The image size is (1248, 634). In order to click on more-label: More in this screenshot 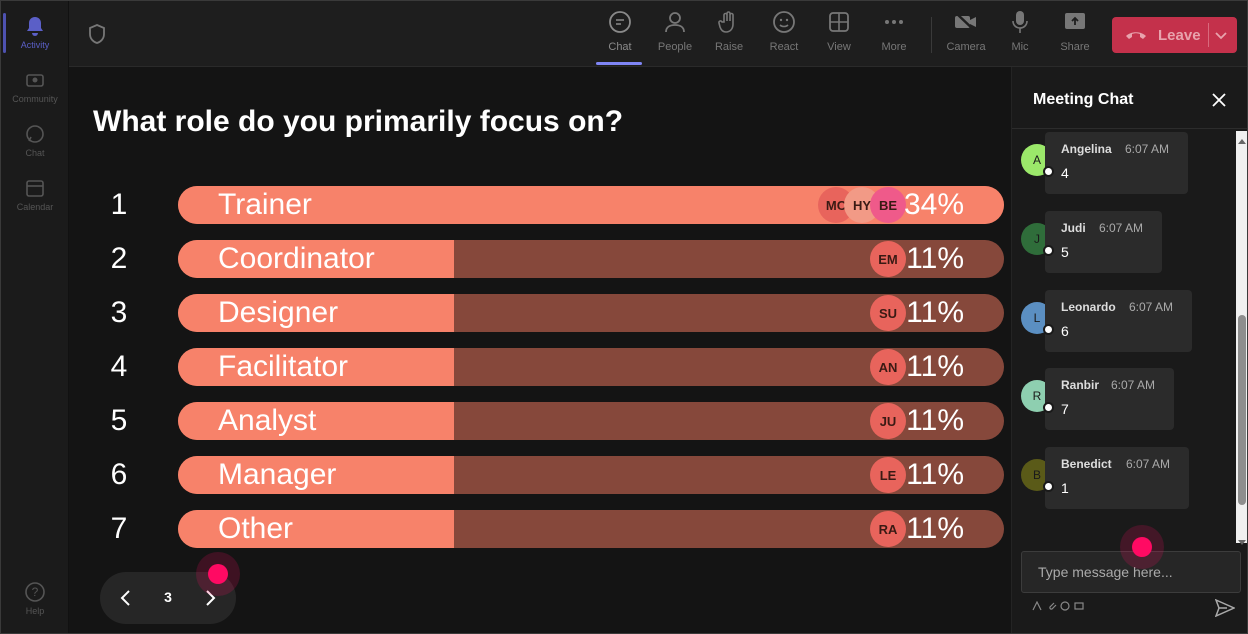, I will do `click(894, 47)`.